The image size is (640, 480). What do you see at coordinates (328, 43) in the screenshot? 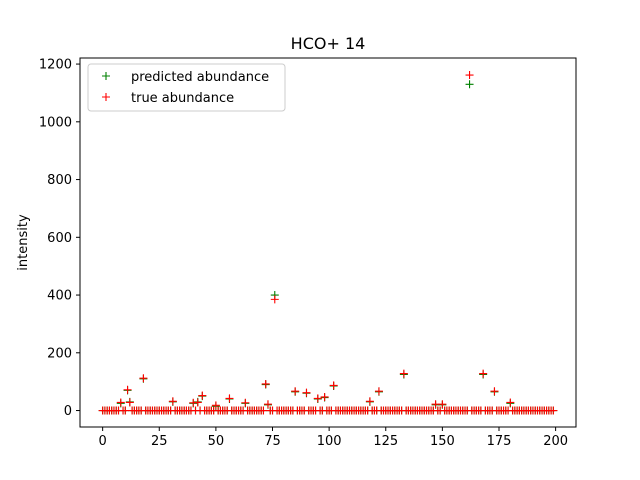
I see `chart-title: HCO+ 14` at bounding box center [328, 43].